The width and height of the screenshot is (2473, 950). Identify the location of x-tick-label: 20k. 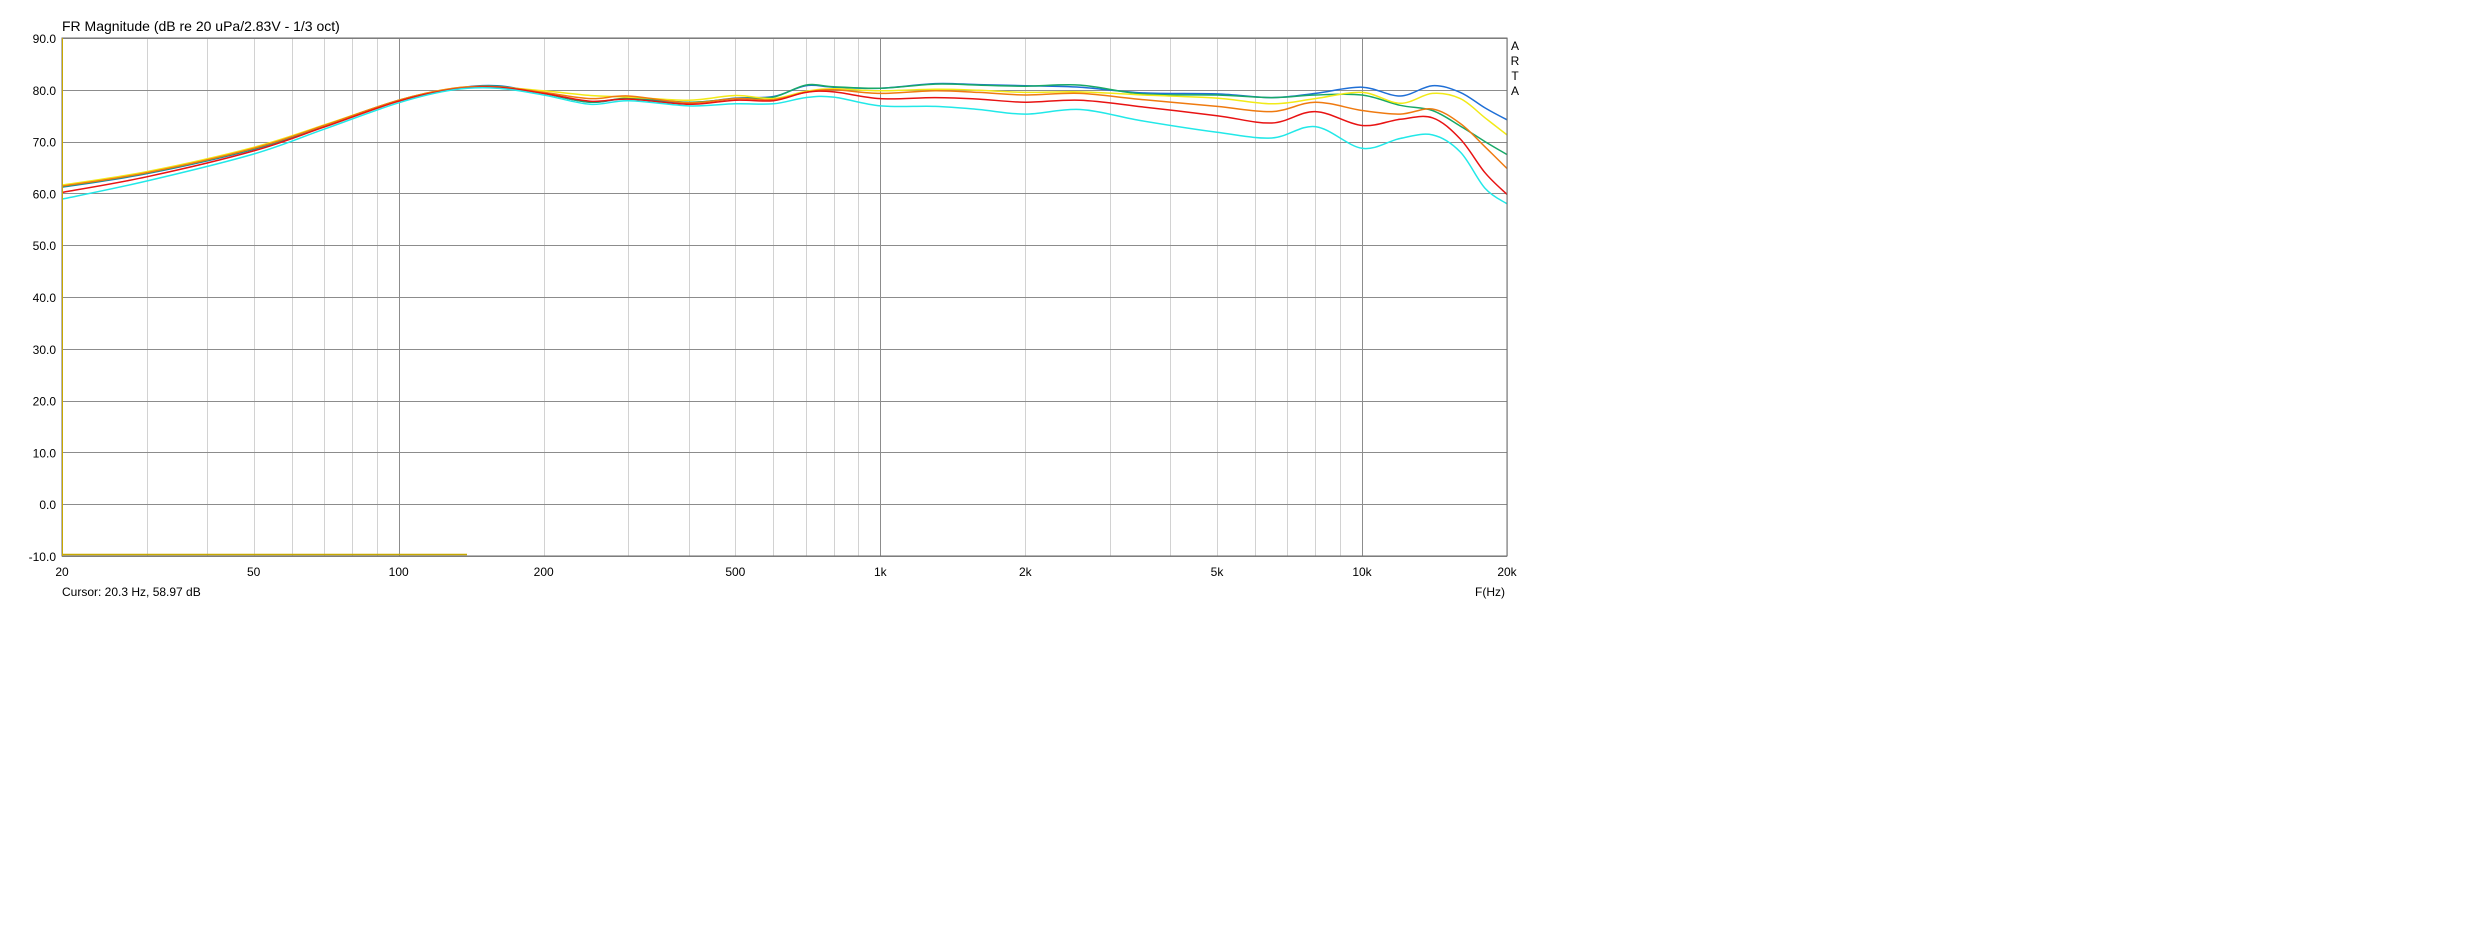
(1507, 572).